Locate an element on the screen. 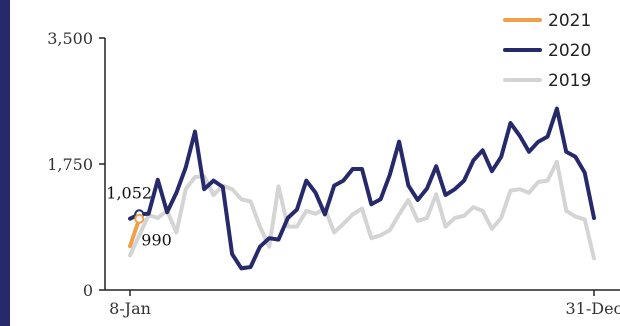 The image size is (620, 326). left-accent-bar is located at coordinates (5, 163).